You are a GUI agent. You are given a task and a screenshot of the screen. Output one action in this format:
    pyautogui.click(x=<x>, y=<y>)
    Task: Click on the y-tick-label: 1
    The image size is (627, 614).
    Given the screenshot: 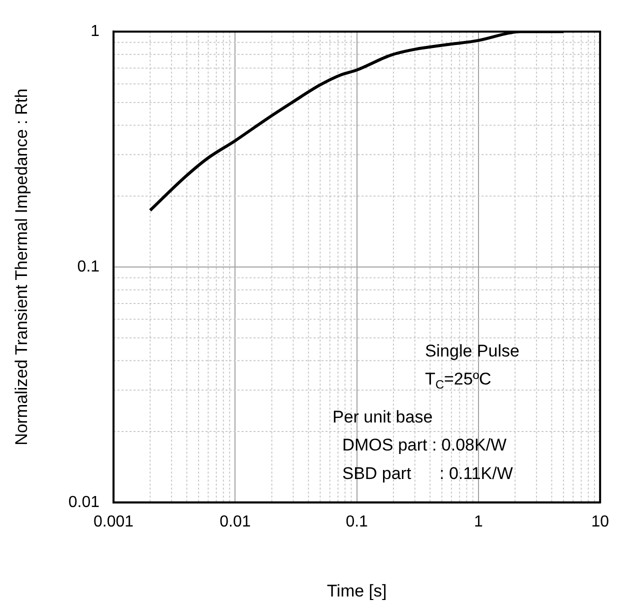 What is the action you would take?
    pyautogui.click(x=95, y=31)
    